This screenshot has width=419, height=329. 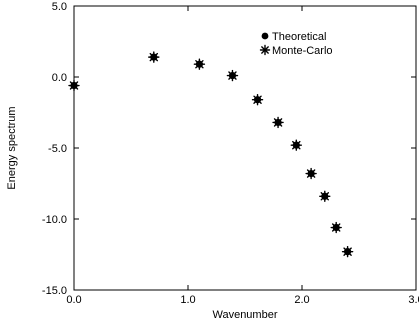 What do you see at coordinates (187, 300) in the screenshot?
I see `x-tick-label: 1.0` at bounding box center [187, 300].